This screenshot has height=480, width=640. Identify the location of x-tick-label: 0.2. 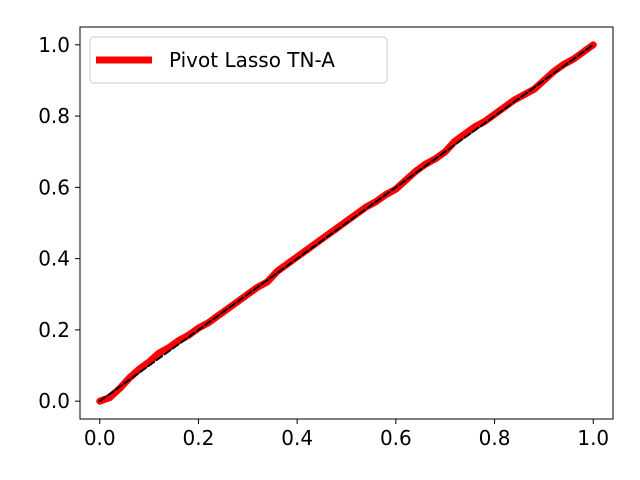
(199, 438).